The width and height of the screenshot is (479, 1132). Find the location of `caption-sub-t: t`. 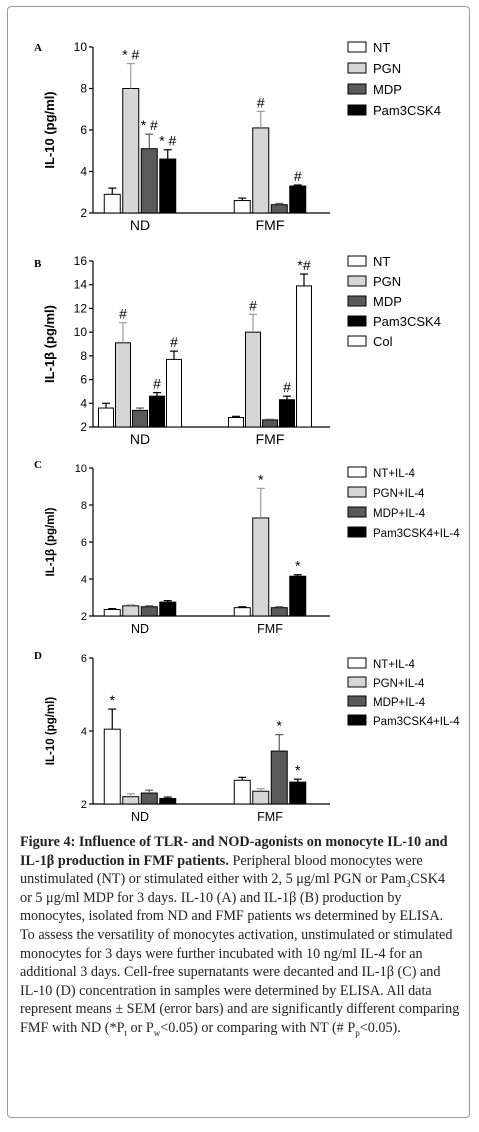

caption-sub-t: t is located at coordinates (125, 1032).